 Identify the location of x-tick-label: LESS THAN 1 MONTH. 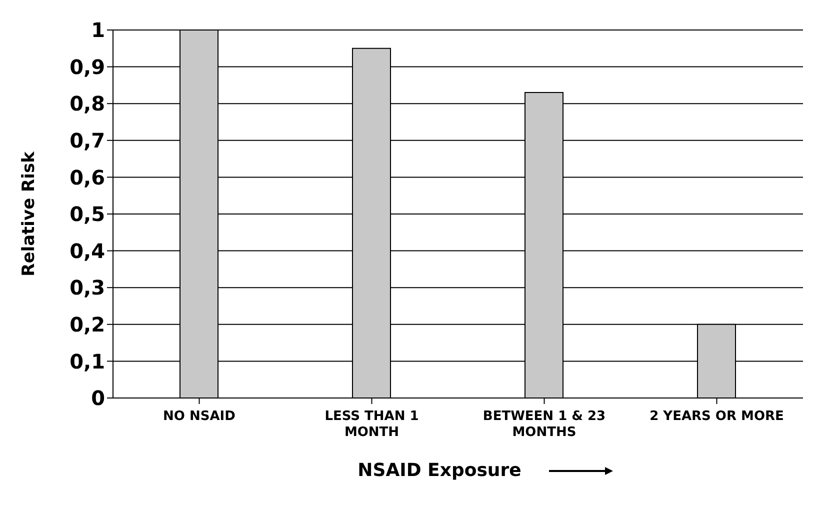
(371, 424).